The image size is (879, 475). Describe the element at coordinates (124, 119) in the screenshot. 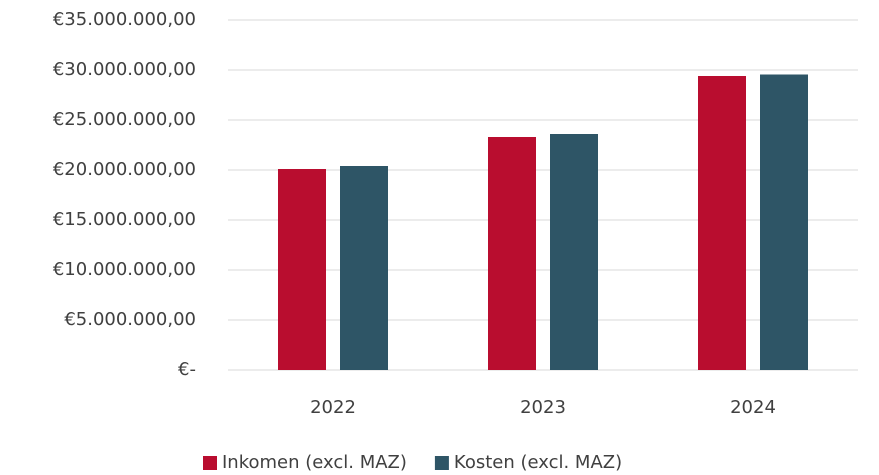

I see `y-tick-label: €25.000.000,00` at that location.